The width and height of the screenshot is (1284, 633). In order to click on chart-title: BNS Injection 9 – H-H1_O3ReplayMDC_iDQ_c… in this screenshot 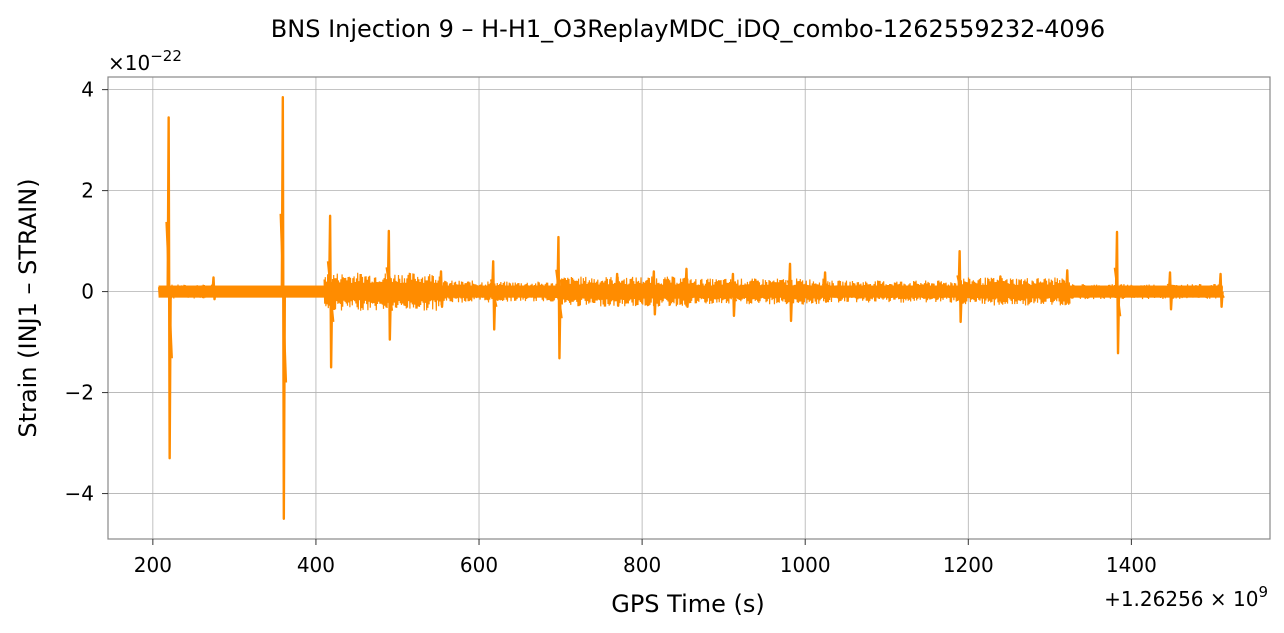, I will do `click(688, 29)`.